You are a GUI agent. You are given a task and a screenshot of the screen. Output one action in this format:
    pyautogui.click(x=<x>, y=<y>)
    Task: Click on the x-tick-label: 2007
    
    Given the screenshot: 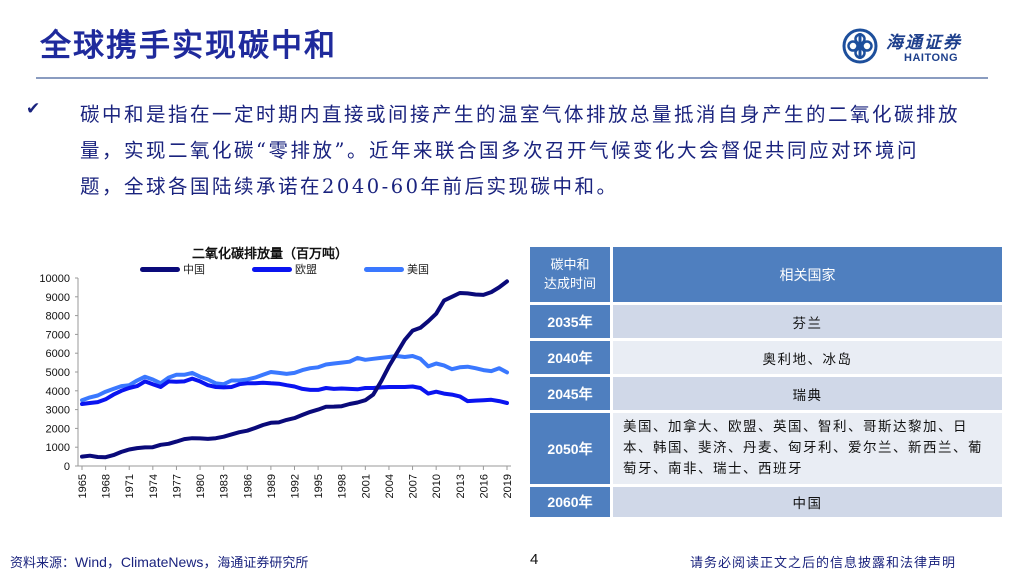 What is the action you would take?
    pyautogui.click(x=414, y=486)
    